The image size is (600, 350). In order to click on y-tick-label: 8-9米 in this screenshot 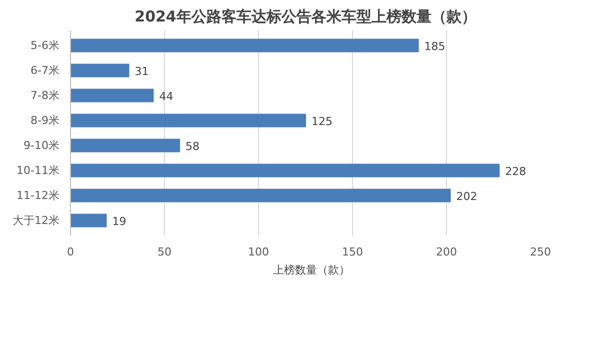, I will do `click(45, 120)`.